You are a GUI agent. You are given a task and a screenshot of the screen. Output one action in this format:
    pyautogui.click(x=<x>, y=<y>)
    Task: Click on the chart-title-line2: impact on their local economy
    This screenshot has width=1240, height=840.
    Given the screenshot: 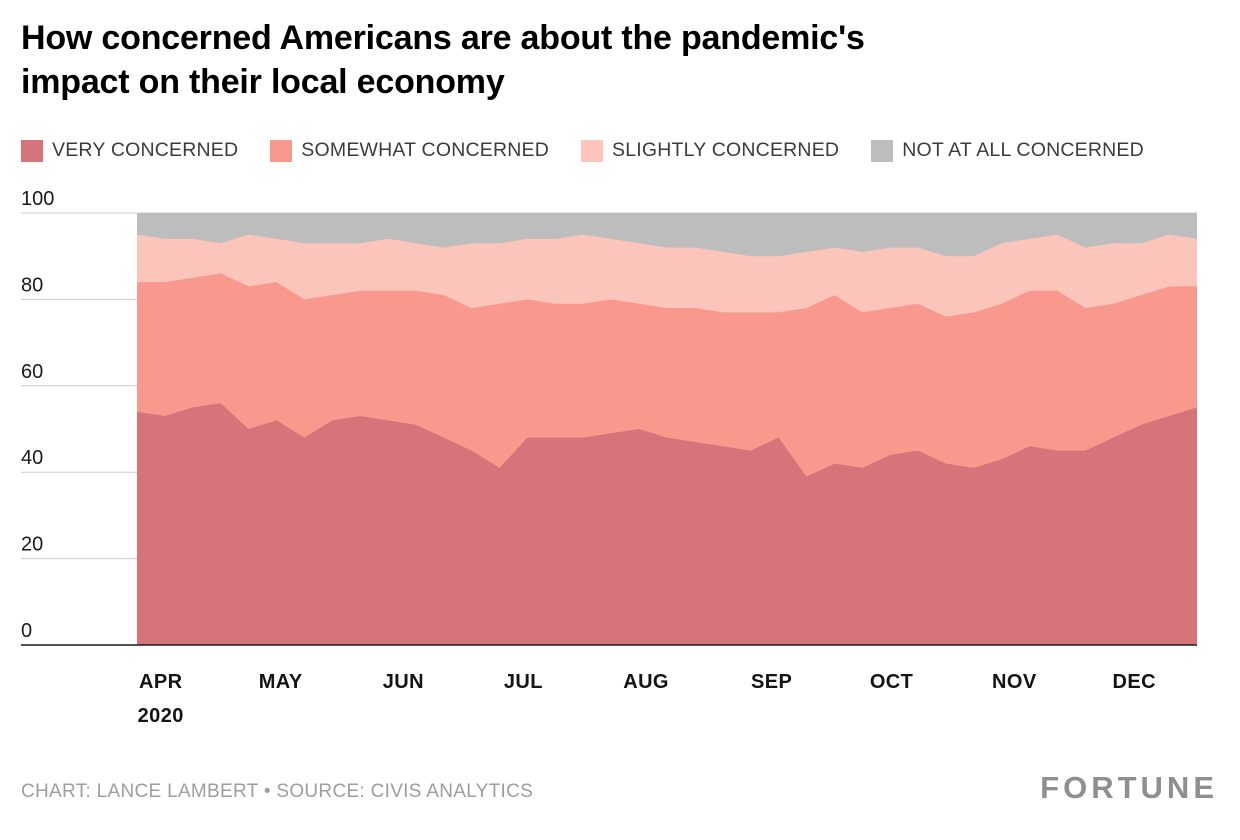 What is the action you would take?
    pyautogui.click(x=263, y=82)
    